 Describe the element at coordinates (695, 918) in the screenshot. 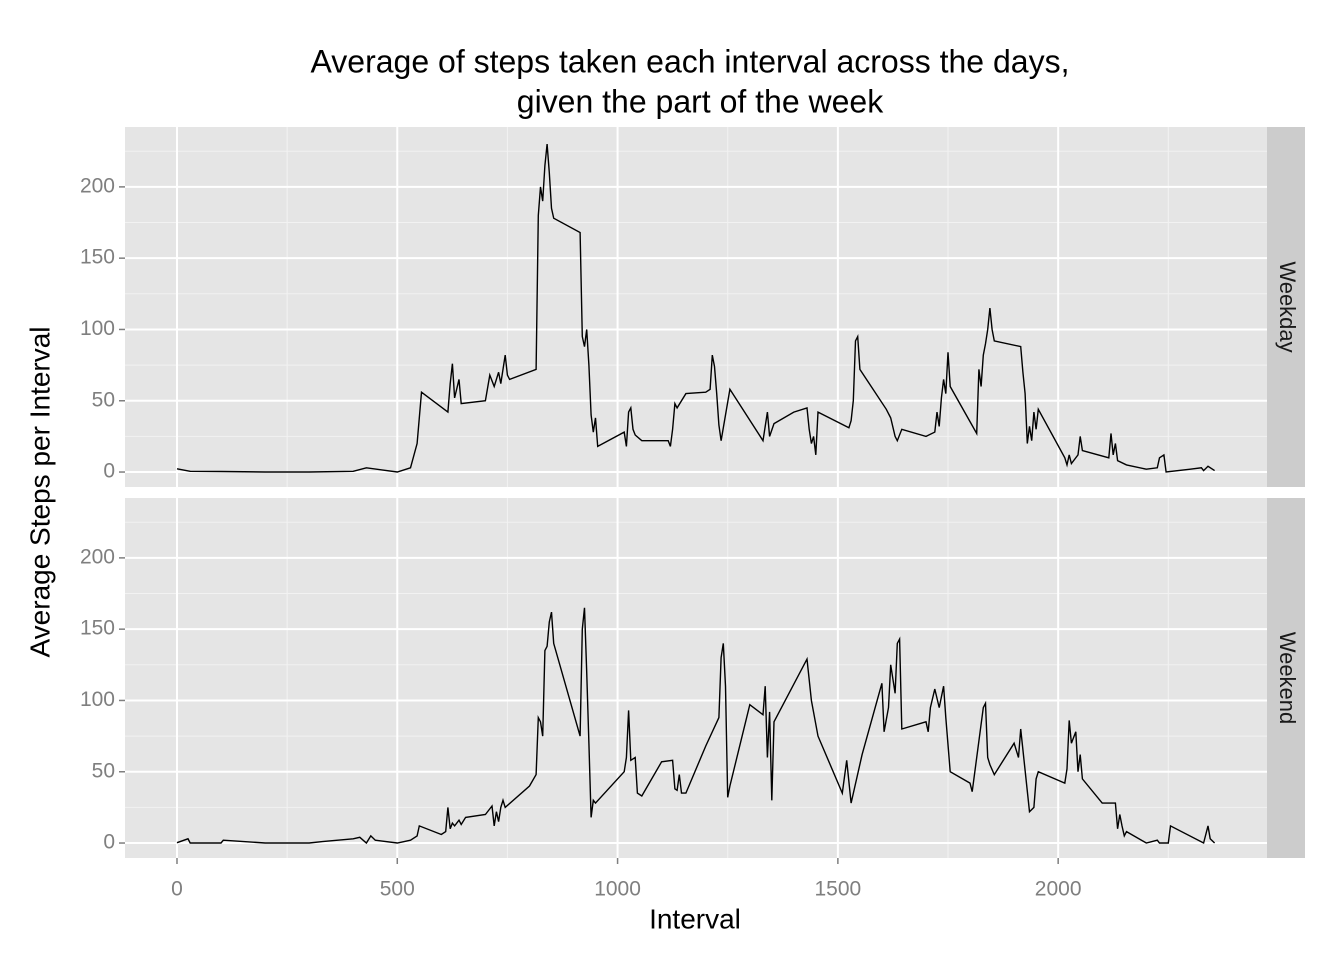

I see `x-axis-title: Interval` at that location.